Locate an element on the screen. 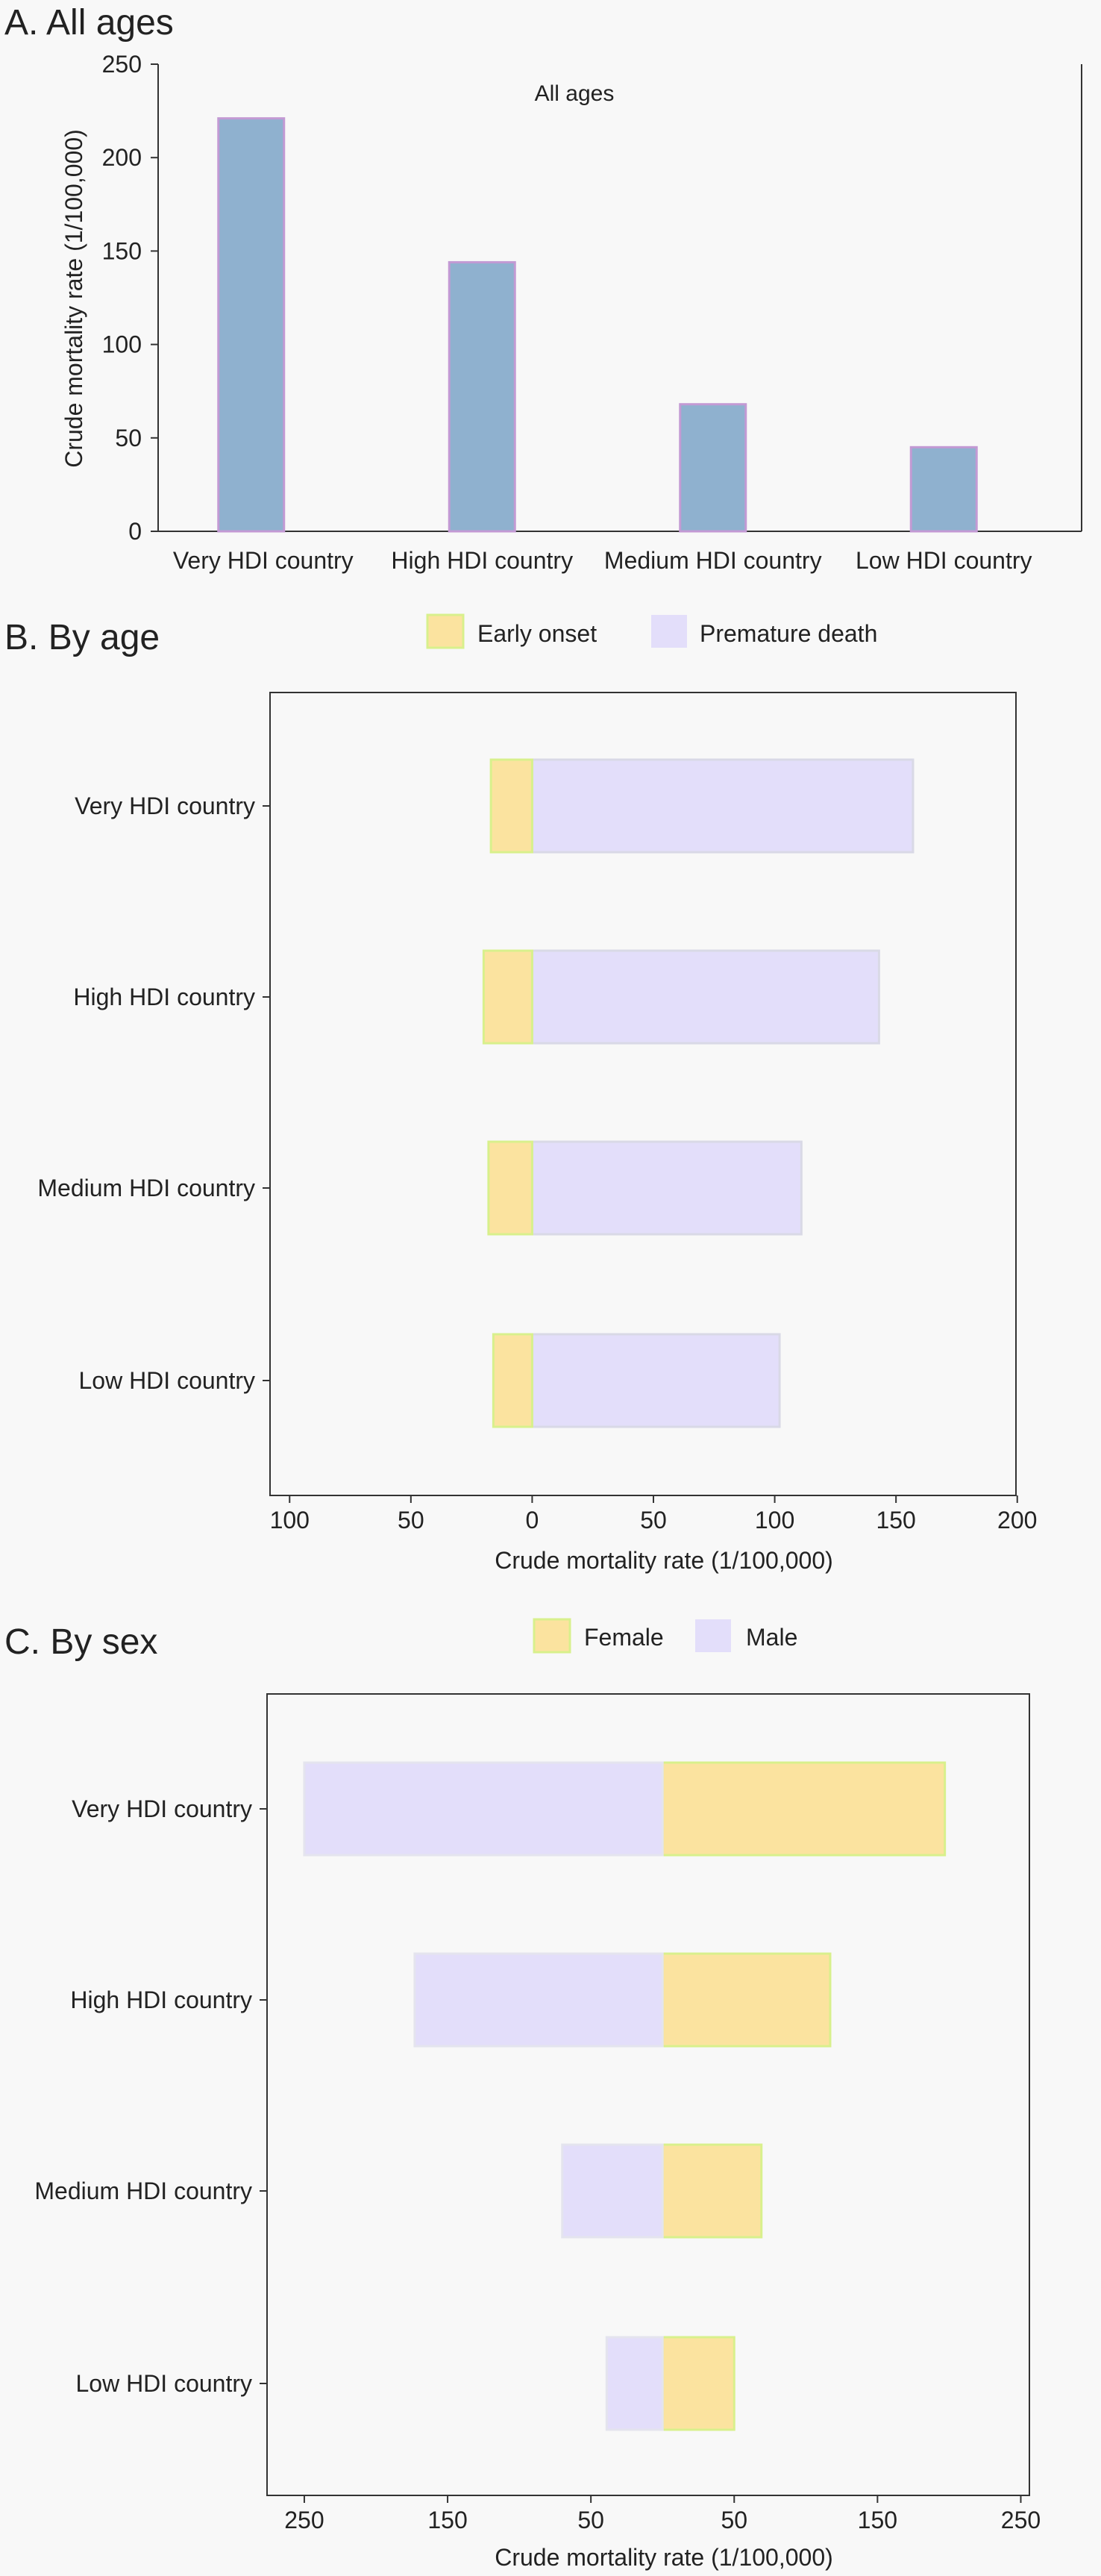 Image resolution: width=1101 pixels, height=2576 pixels. panel-a-y-tick-label: 200 is located at coordinates (122, 157).